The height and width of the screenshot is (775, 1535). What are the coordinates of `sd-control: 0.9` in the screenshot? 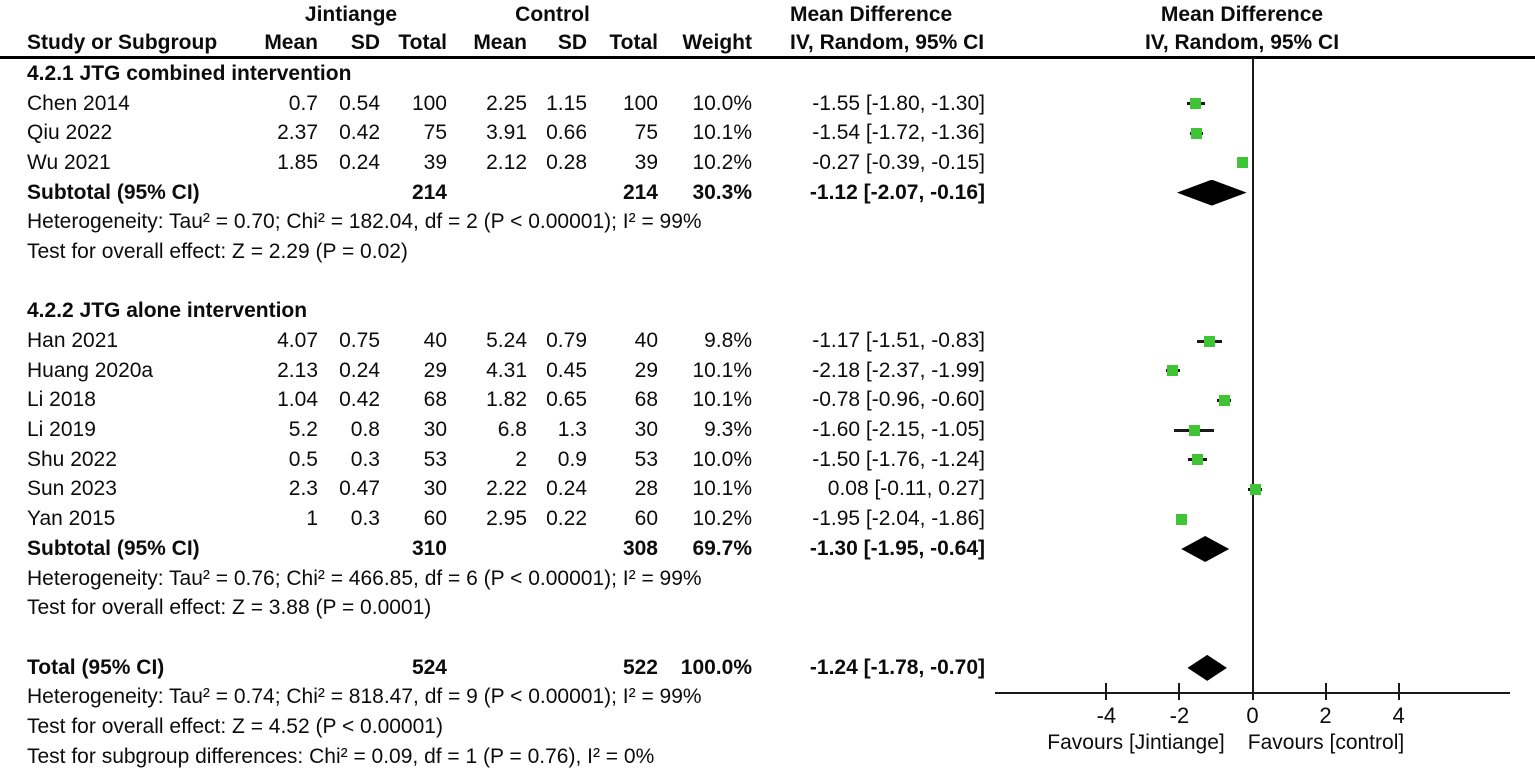 It's located at (572, 459).